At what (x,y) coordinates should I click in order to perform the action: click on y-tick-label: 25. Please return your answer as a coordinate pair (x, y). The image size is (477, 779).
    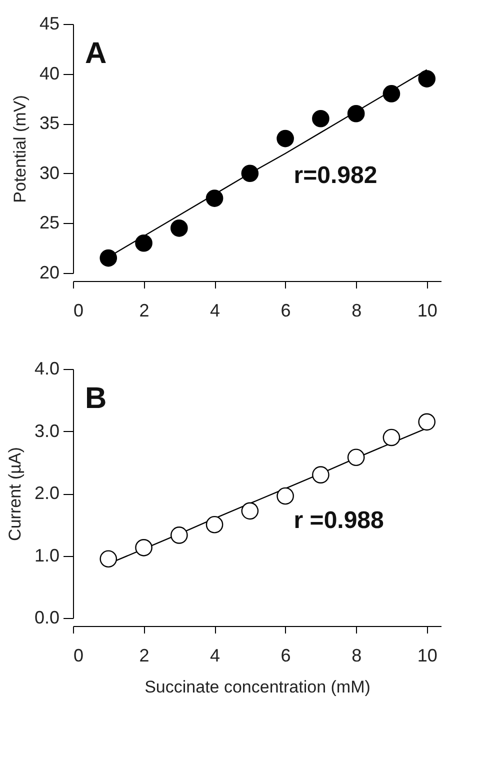
    Looking at the image, I should click on (49, 222).